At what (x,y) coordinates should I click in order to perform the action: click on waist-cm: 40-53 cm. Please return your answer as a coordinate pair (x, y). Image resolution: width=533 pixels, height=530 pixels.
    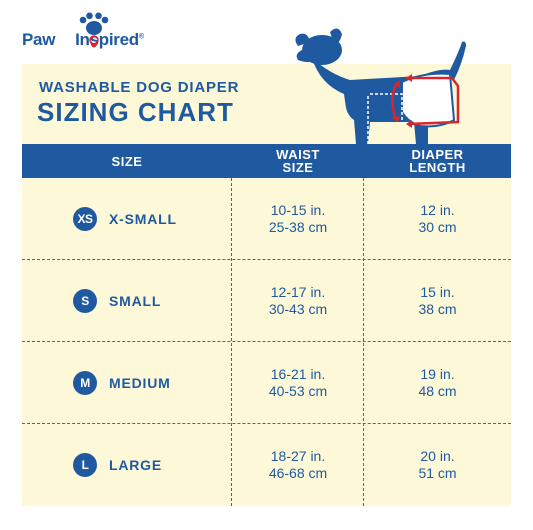
    Looking at the image, I should click on (298, 390).